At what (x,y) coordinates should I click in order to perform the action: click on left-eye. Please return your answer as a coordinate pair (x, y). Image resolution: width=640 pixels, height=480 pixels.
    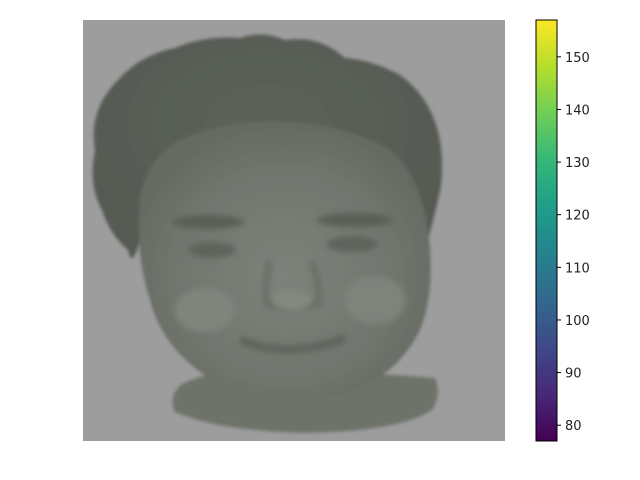
    Looking at the image, I should click on (212, 250).